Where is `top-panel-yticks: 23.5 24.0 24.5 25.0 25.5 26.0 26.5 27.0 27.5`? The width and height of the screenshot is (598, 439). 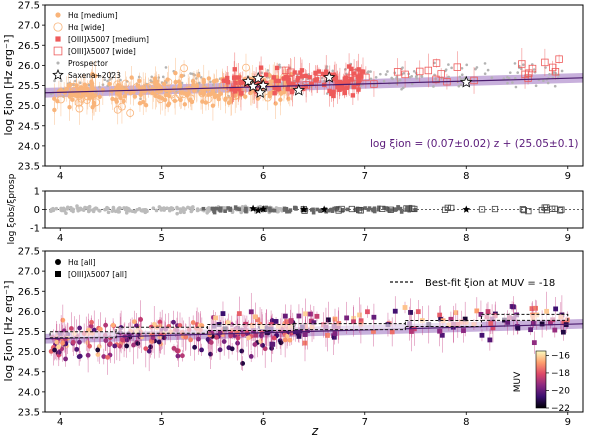
top-panel-yticks: 23.5 24.0 24.5 25.0 25.5 26.0 26.5 27.0 27.5 is located at coordinates (31, 87).